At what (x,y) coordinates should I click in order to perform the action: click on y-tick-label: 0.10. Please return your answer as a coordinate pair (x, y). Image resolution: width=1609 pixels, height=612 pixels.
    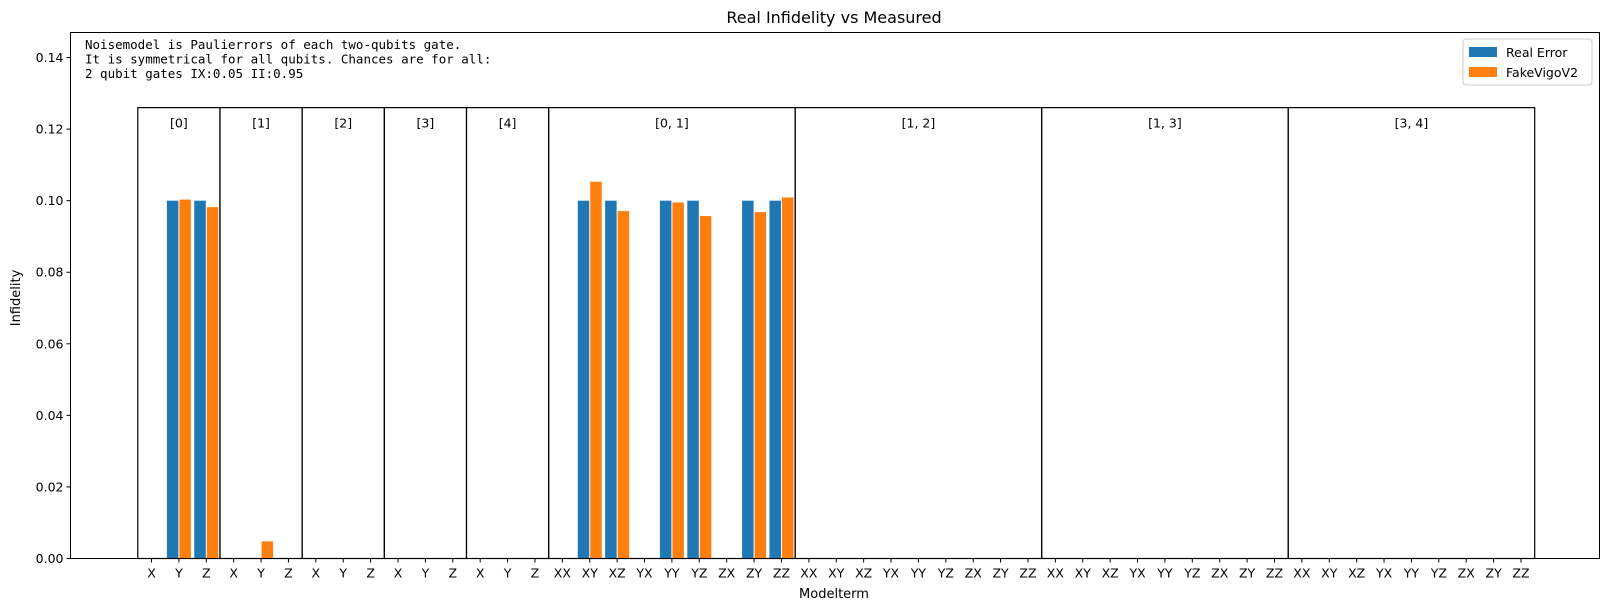
    Looking at the image, I should click on (50, 200).